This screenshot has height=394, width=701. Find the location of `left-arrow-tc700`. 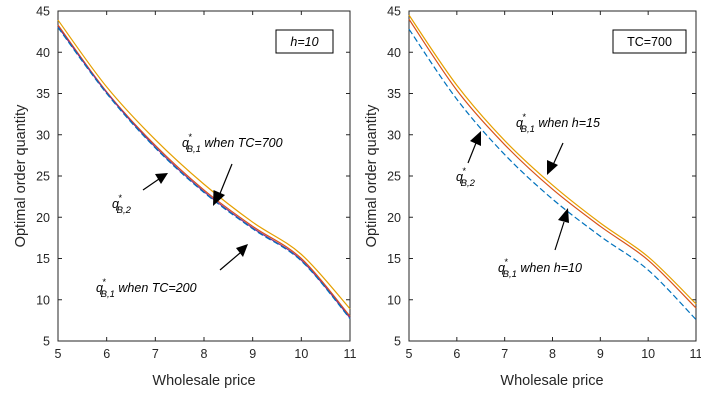

left-arrow-tc700 is located at coordinates (223, 184).